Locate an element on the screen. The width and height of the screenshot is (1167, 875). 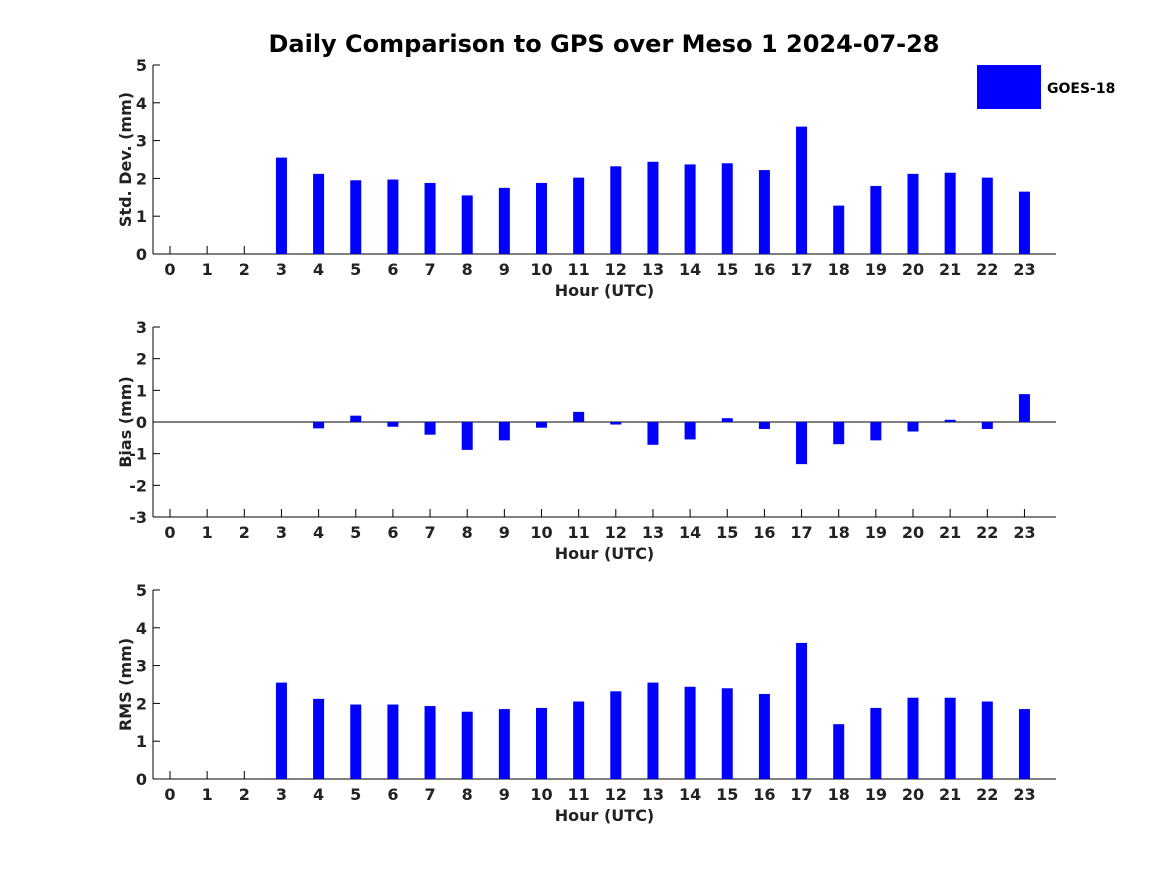
x-tick-label: 12 is located at coordinates (616, 269).